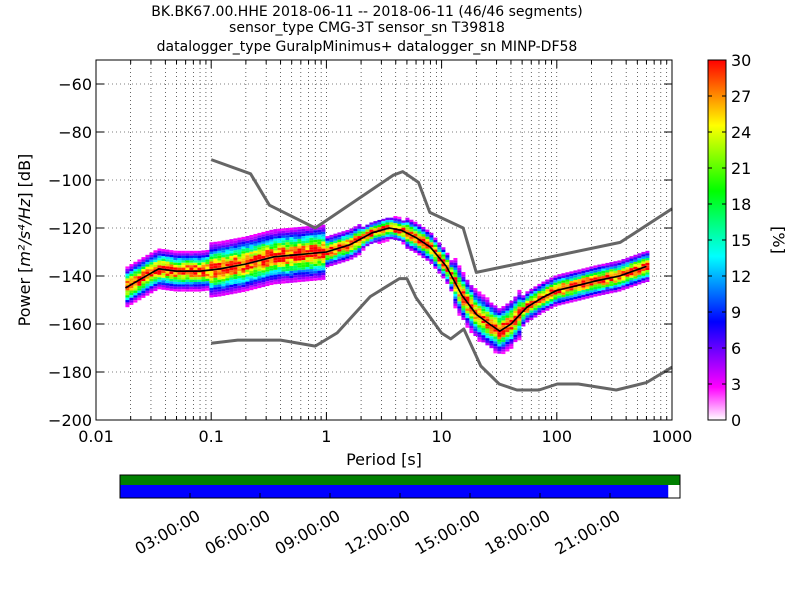 This screenshot has width=800, height=600. I want to click on timeline-tick-label: 21:00:00, so click(588, 532).